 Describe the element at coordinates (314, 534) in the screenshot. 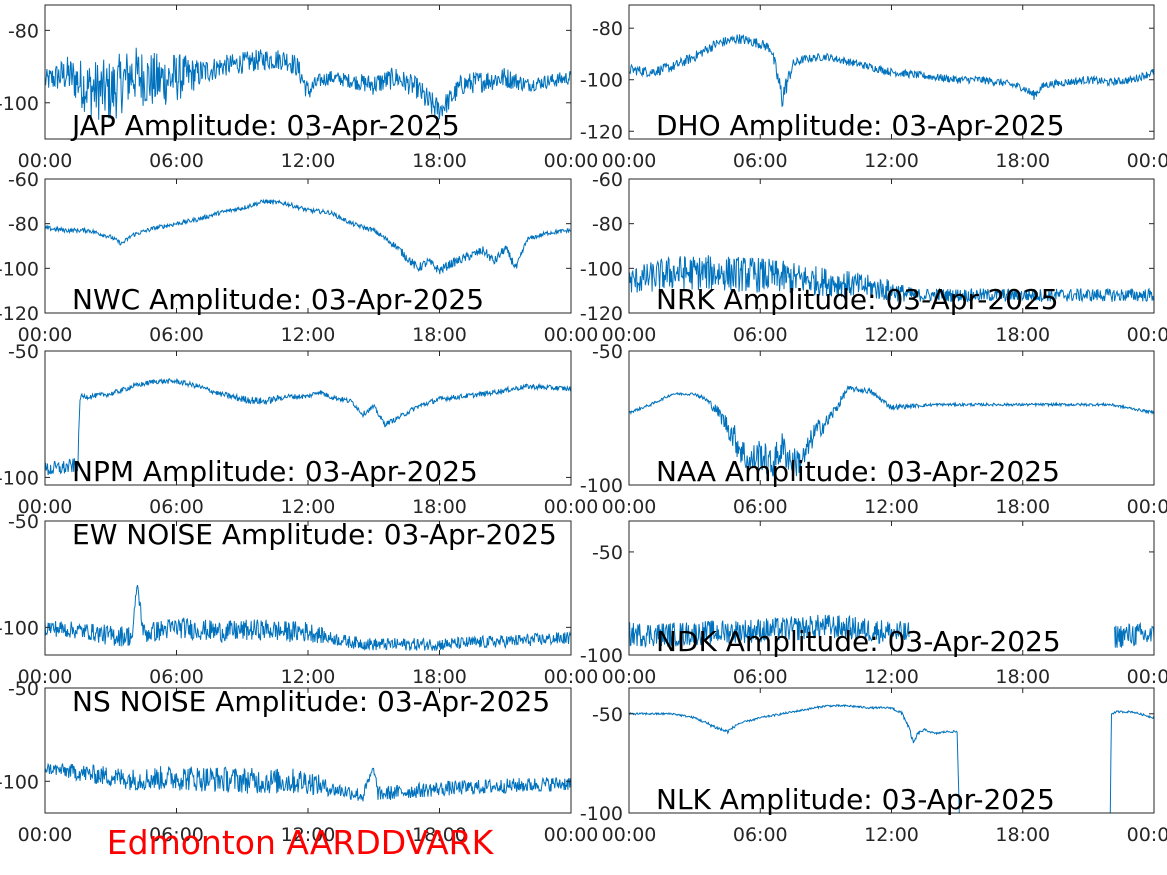

I see `panel-title: EW NOISE Amplitude: 03-Apr-2025` at that location.